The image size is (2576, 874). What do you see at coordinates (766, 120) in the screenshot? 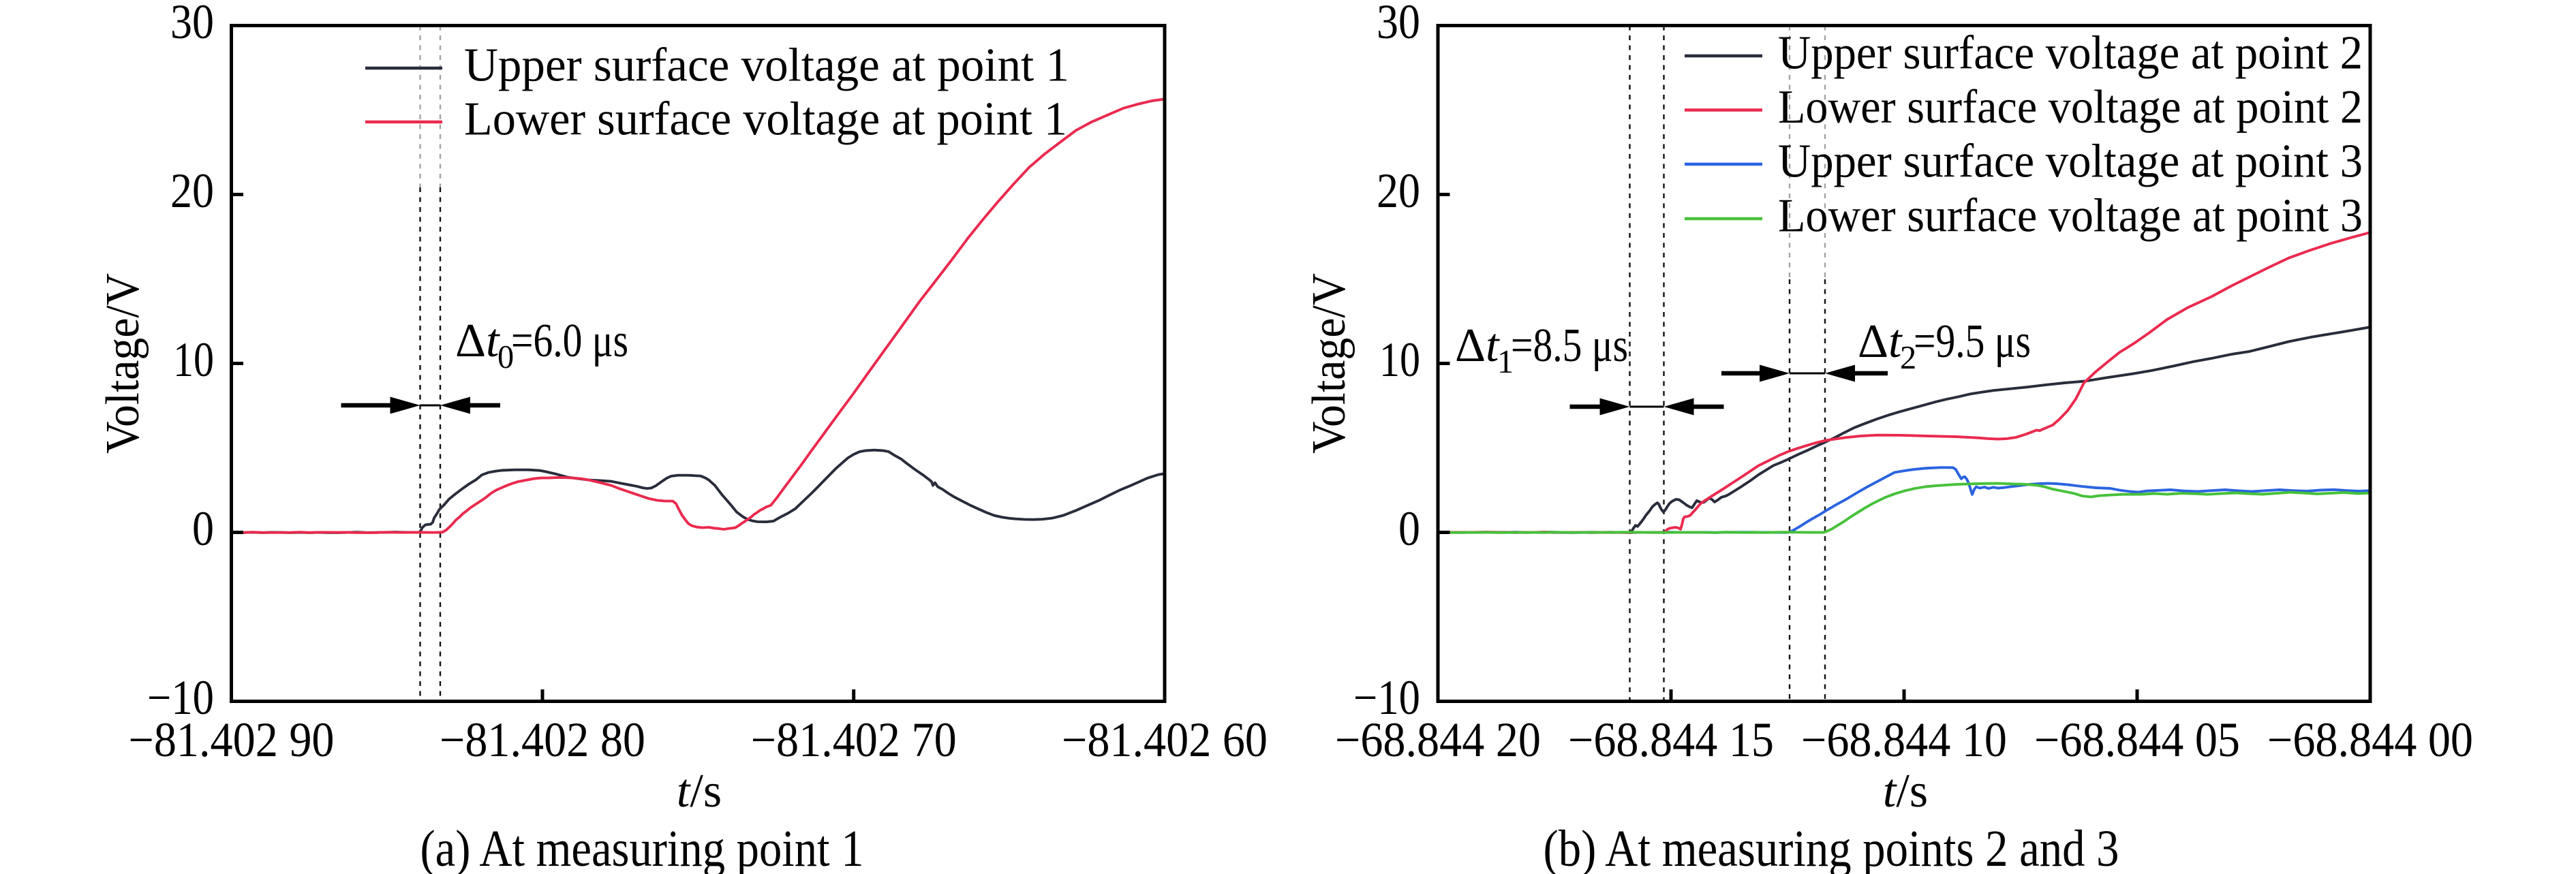
I see `svg-text:Lower surface voltage at point: Lower surface voltage at point 1` at bounding box center [766, 120].